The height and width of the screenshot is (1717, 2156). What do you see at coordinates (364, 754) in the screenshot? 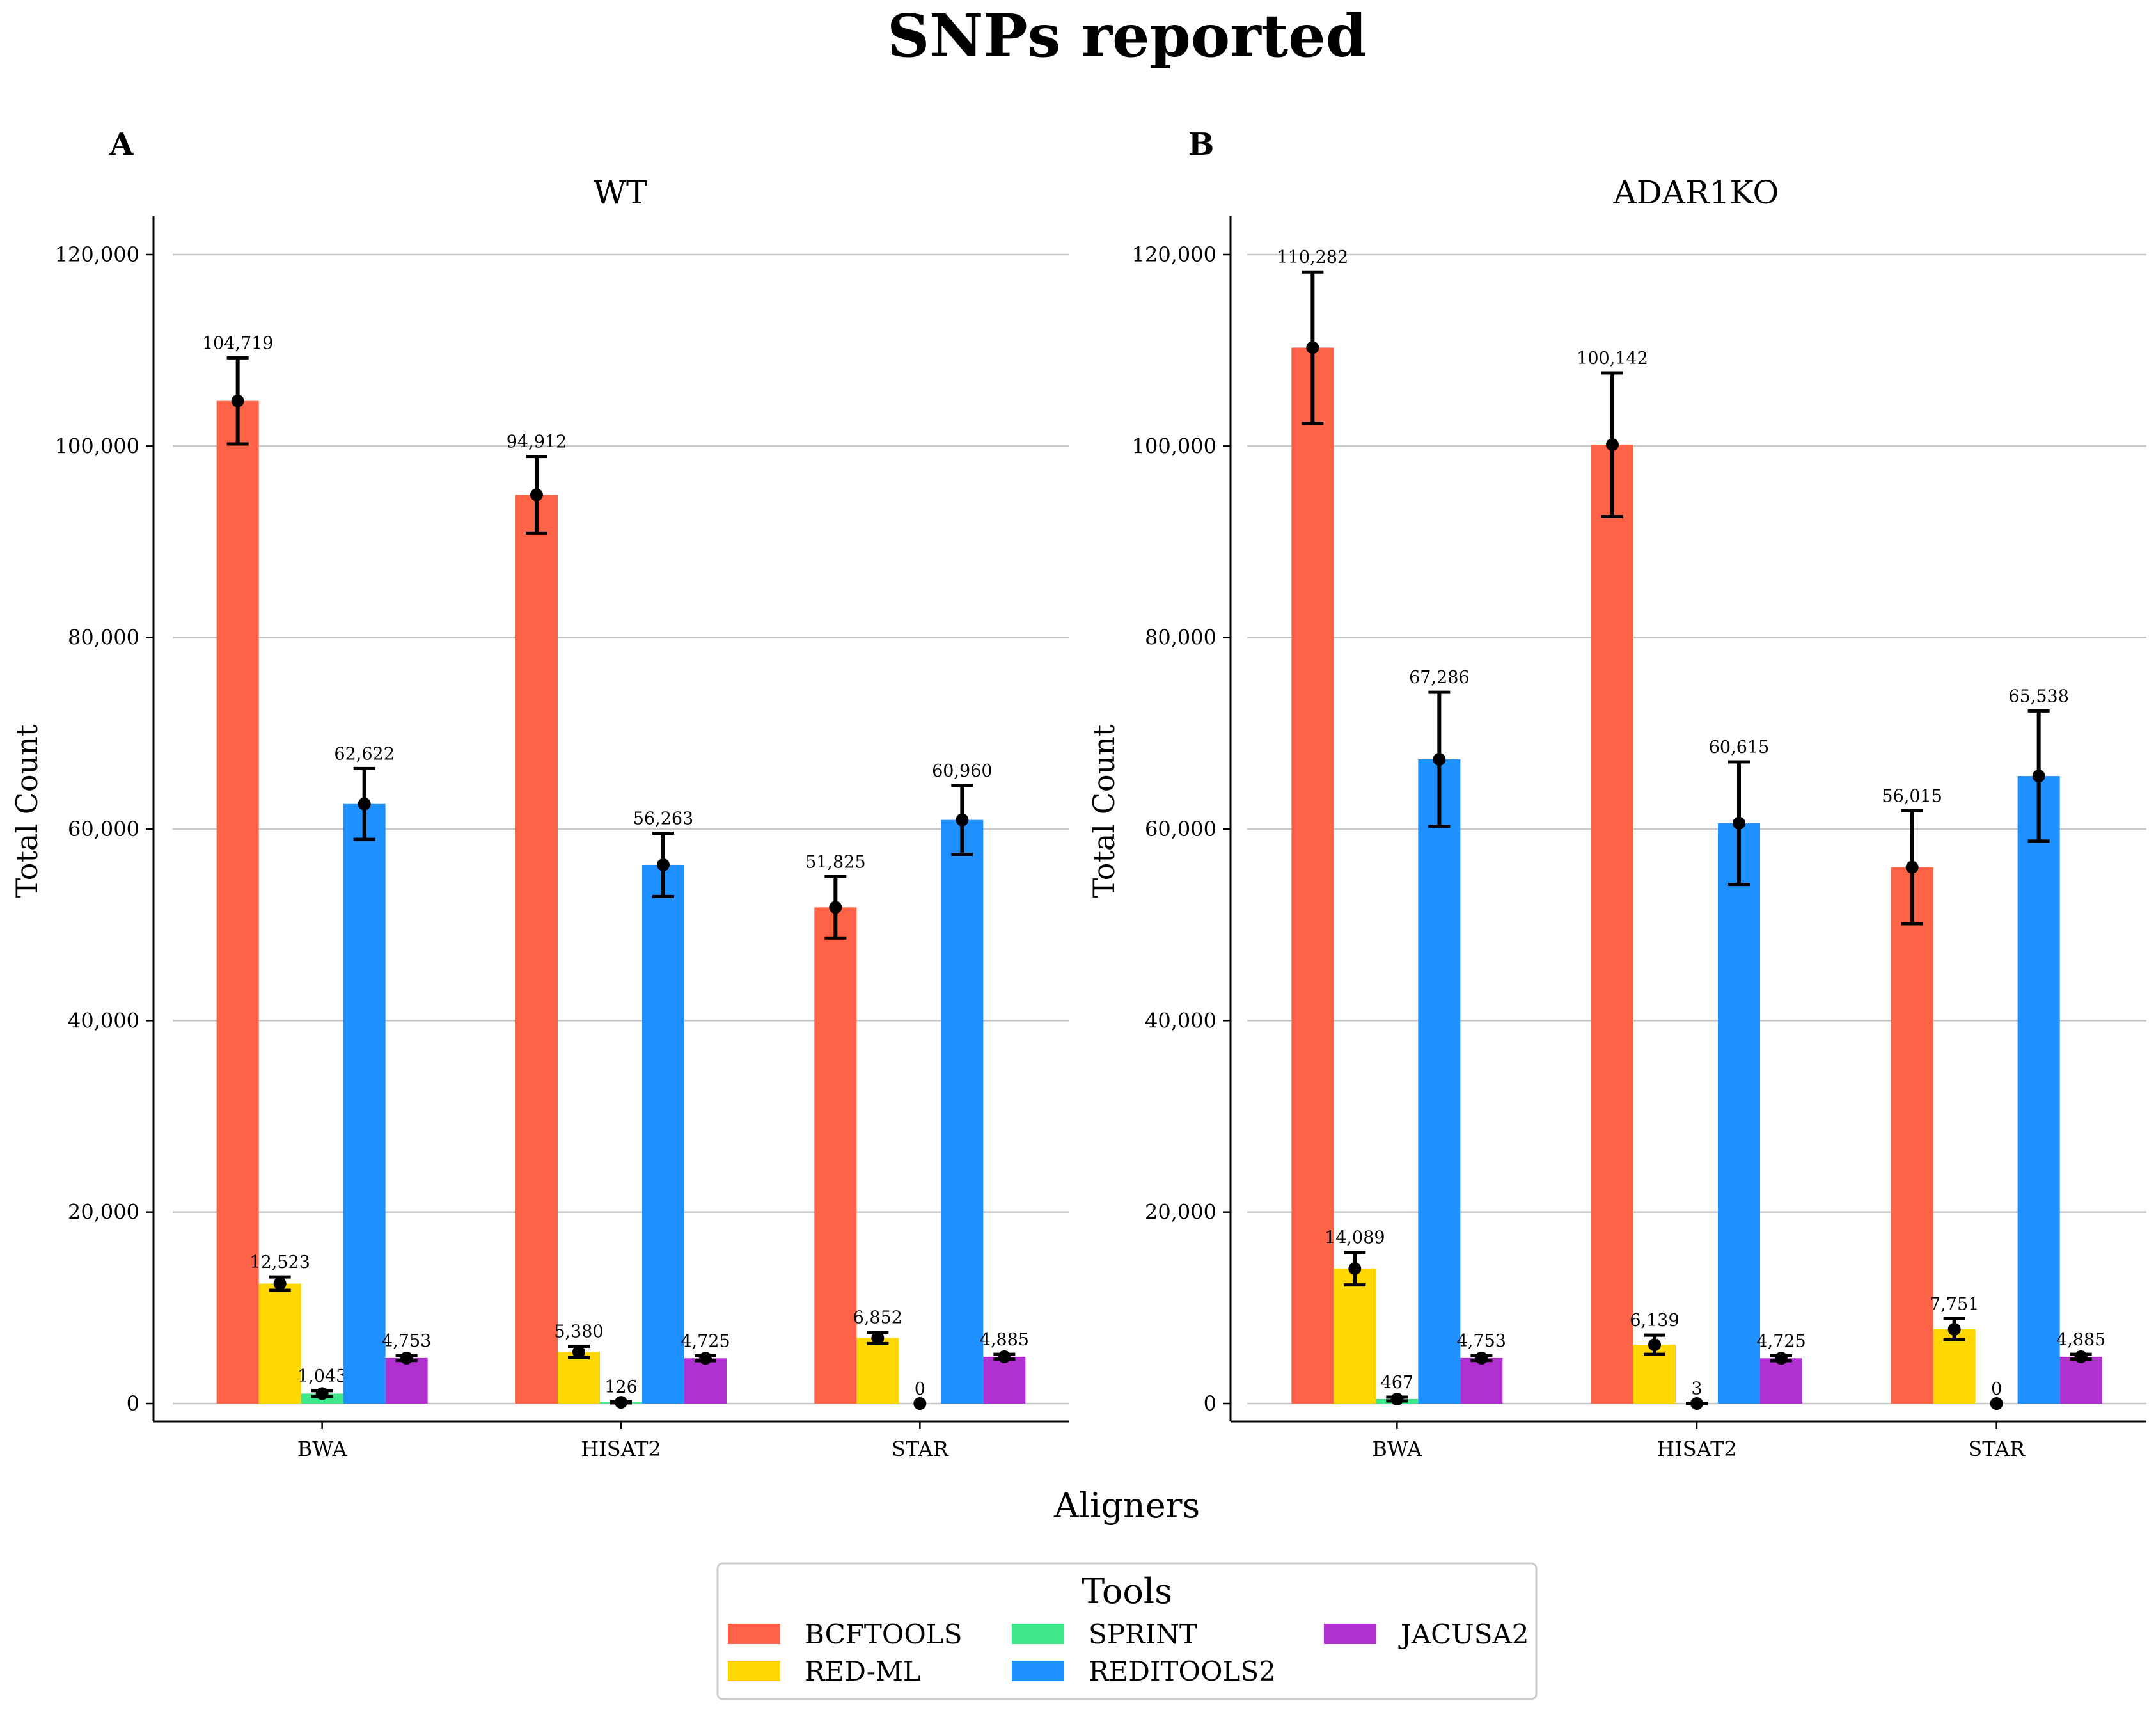
I see `data-label: 62,622` at bounding box center [364, 754].